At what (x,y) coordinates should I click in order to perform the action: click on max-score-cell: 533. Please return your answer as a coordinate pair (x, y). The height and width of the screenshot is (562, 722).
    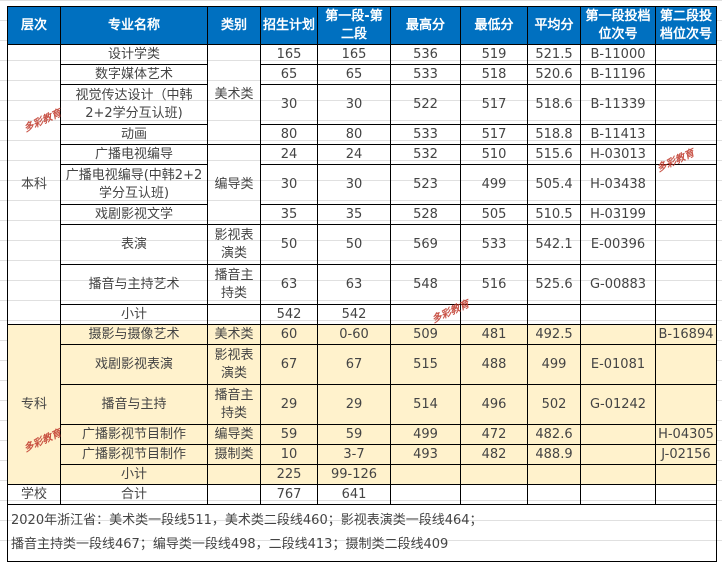
    Looking at the image, I should click on (425, 134).